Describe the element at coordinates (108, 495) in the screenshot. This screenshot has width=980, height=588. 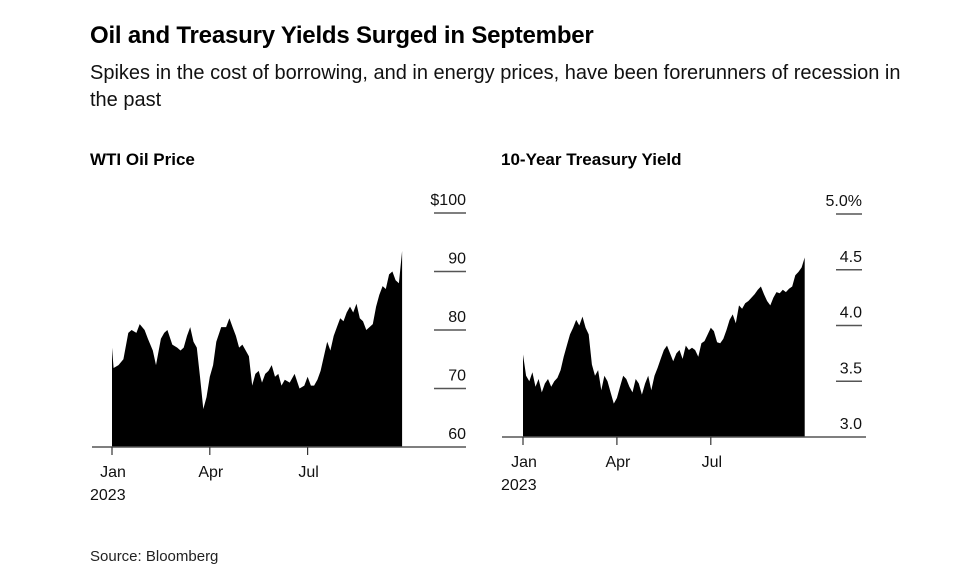
I see `oil-x-tick-label: 2023` at that location.